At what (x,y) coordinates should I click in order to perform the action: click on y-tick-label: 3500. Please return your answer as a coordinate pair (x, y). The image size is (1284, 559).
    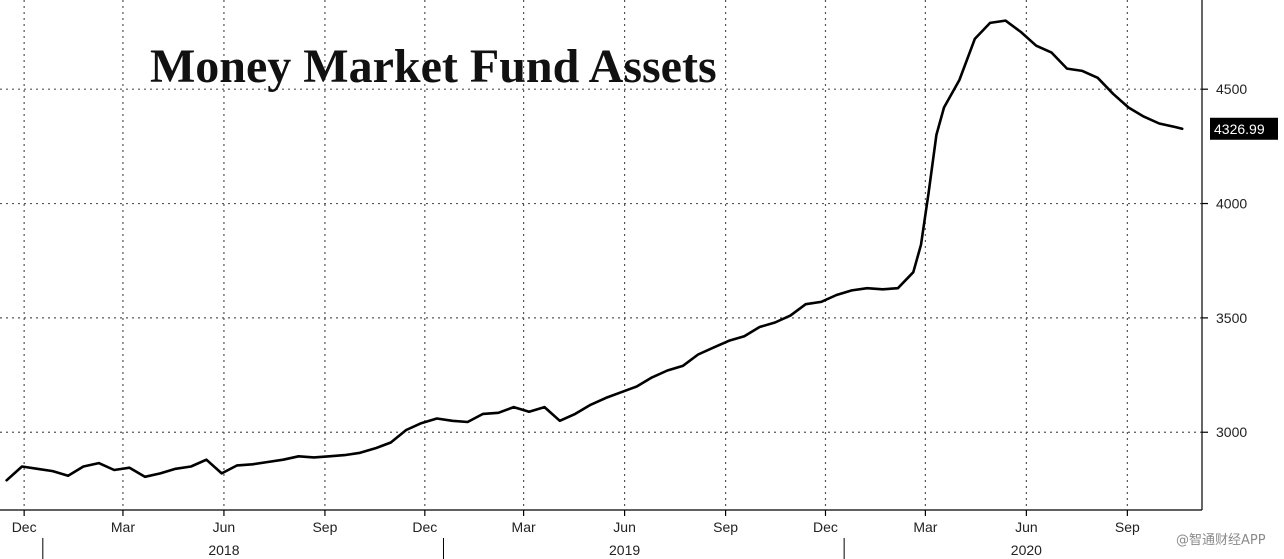
    Looking at the image, I should click on (1231, 318).